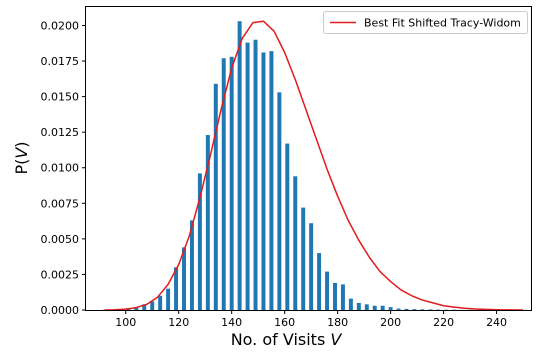 This screenshot has height=353, width=537. What do you see at coordinates (60, 168) in the screenshot?
I see `y-tick-label: 0.0100` at bounding box center [60, 168].